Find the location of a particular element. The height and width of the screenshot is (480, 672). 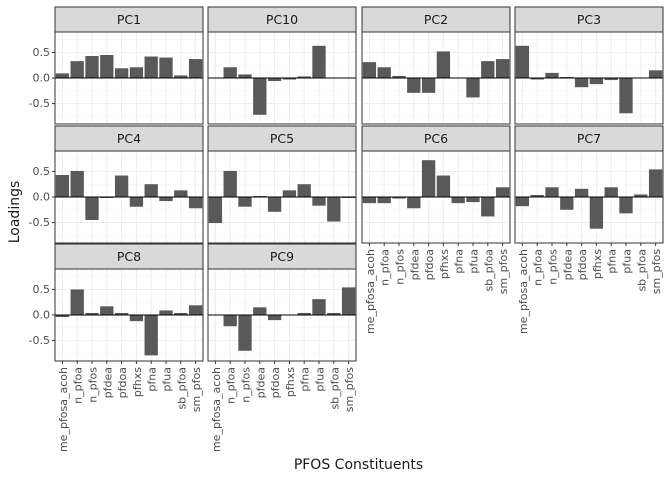

y-tick-label: 0.5 is located at coordinates (42, 52).